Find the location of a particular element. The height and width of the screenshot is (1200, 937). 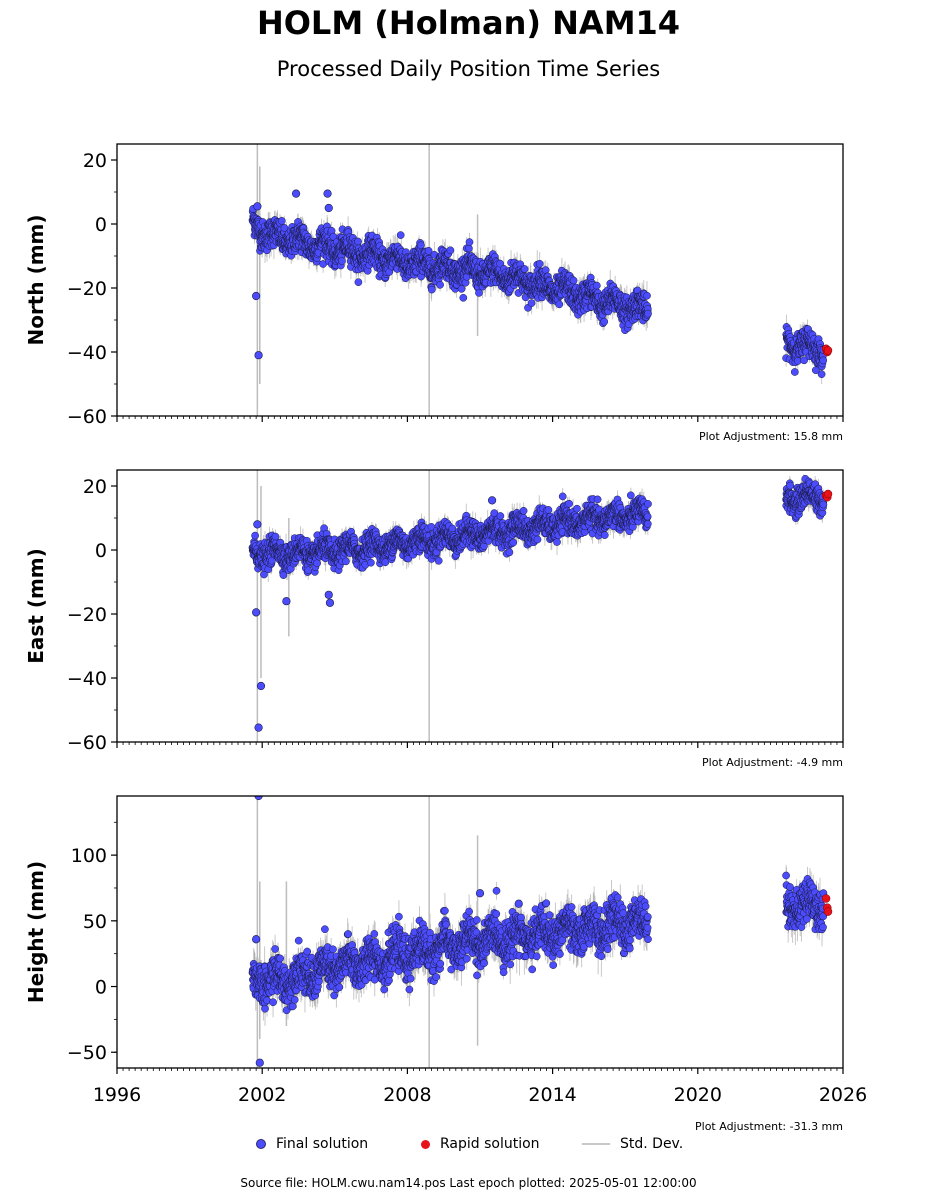

y-axis-label: North (mm) is located at coordinates (36, 279).